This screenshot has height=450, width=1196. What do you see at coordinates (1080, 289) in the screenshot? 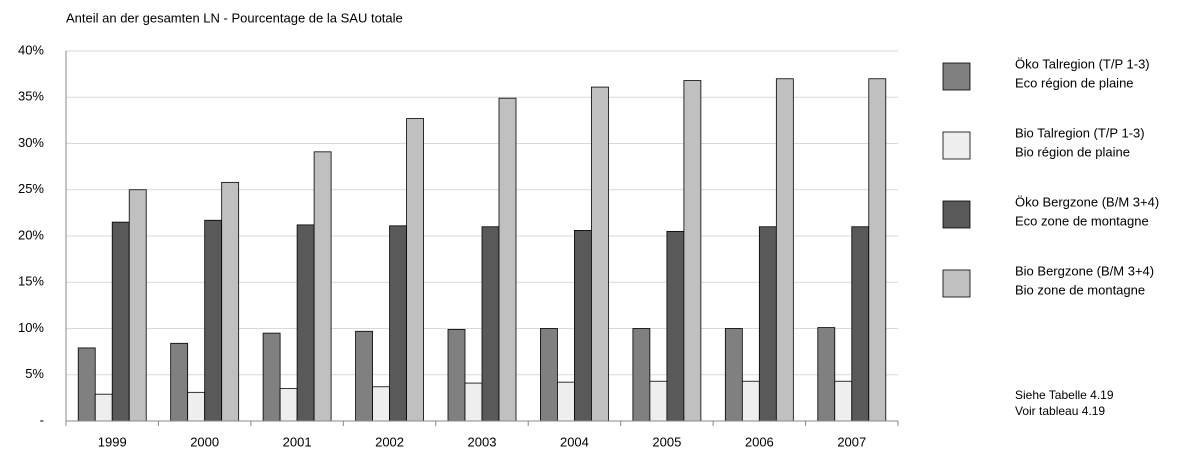
I see `legend-label: Bio zone de montagne` at bounding box center [1080, 289].